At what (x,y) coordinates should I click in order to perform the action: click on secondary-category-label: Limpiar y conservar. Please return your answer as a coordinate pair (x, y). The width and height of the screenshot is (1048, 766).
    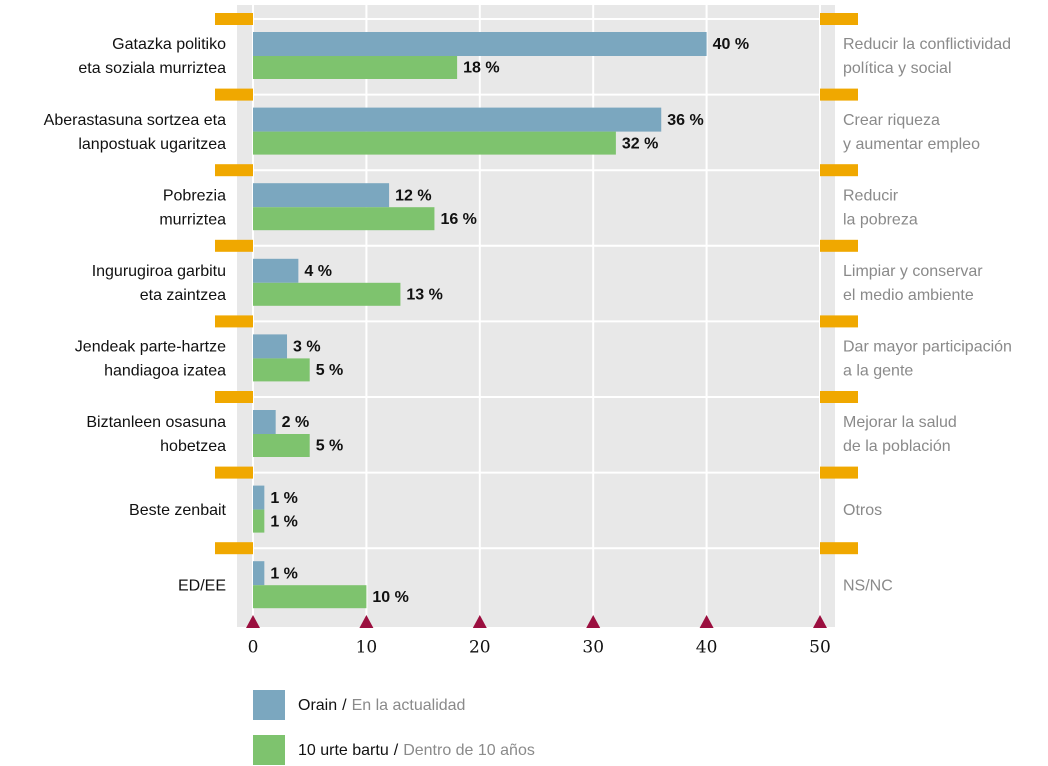
    Looking at the image, I should click on (913, 271).